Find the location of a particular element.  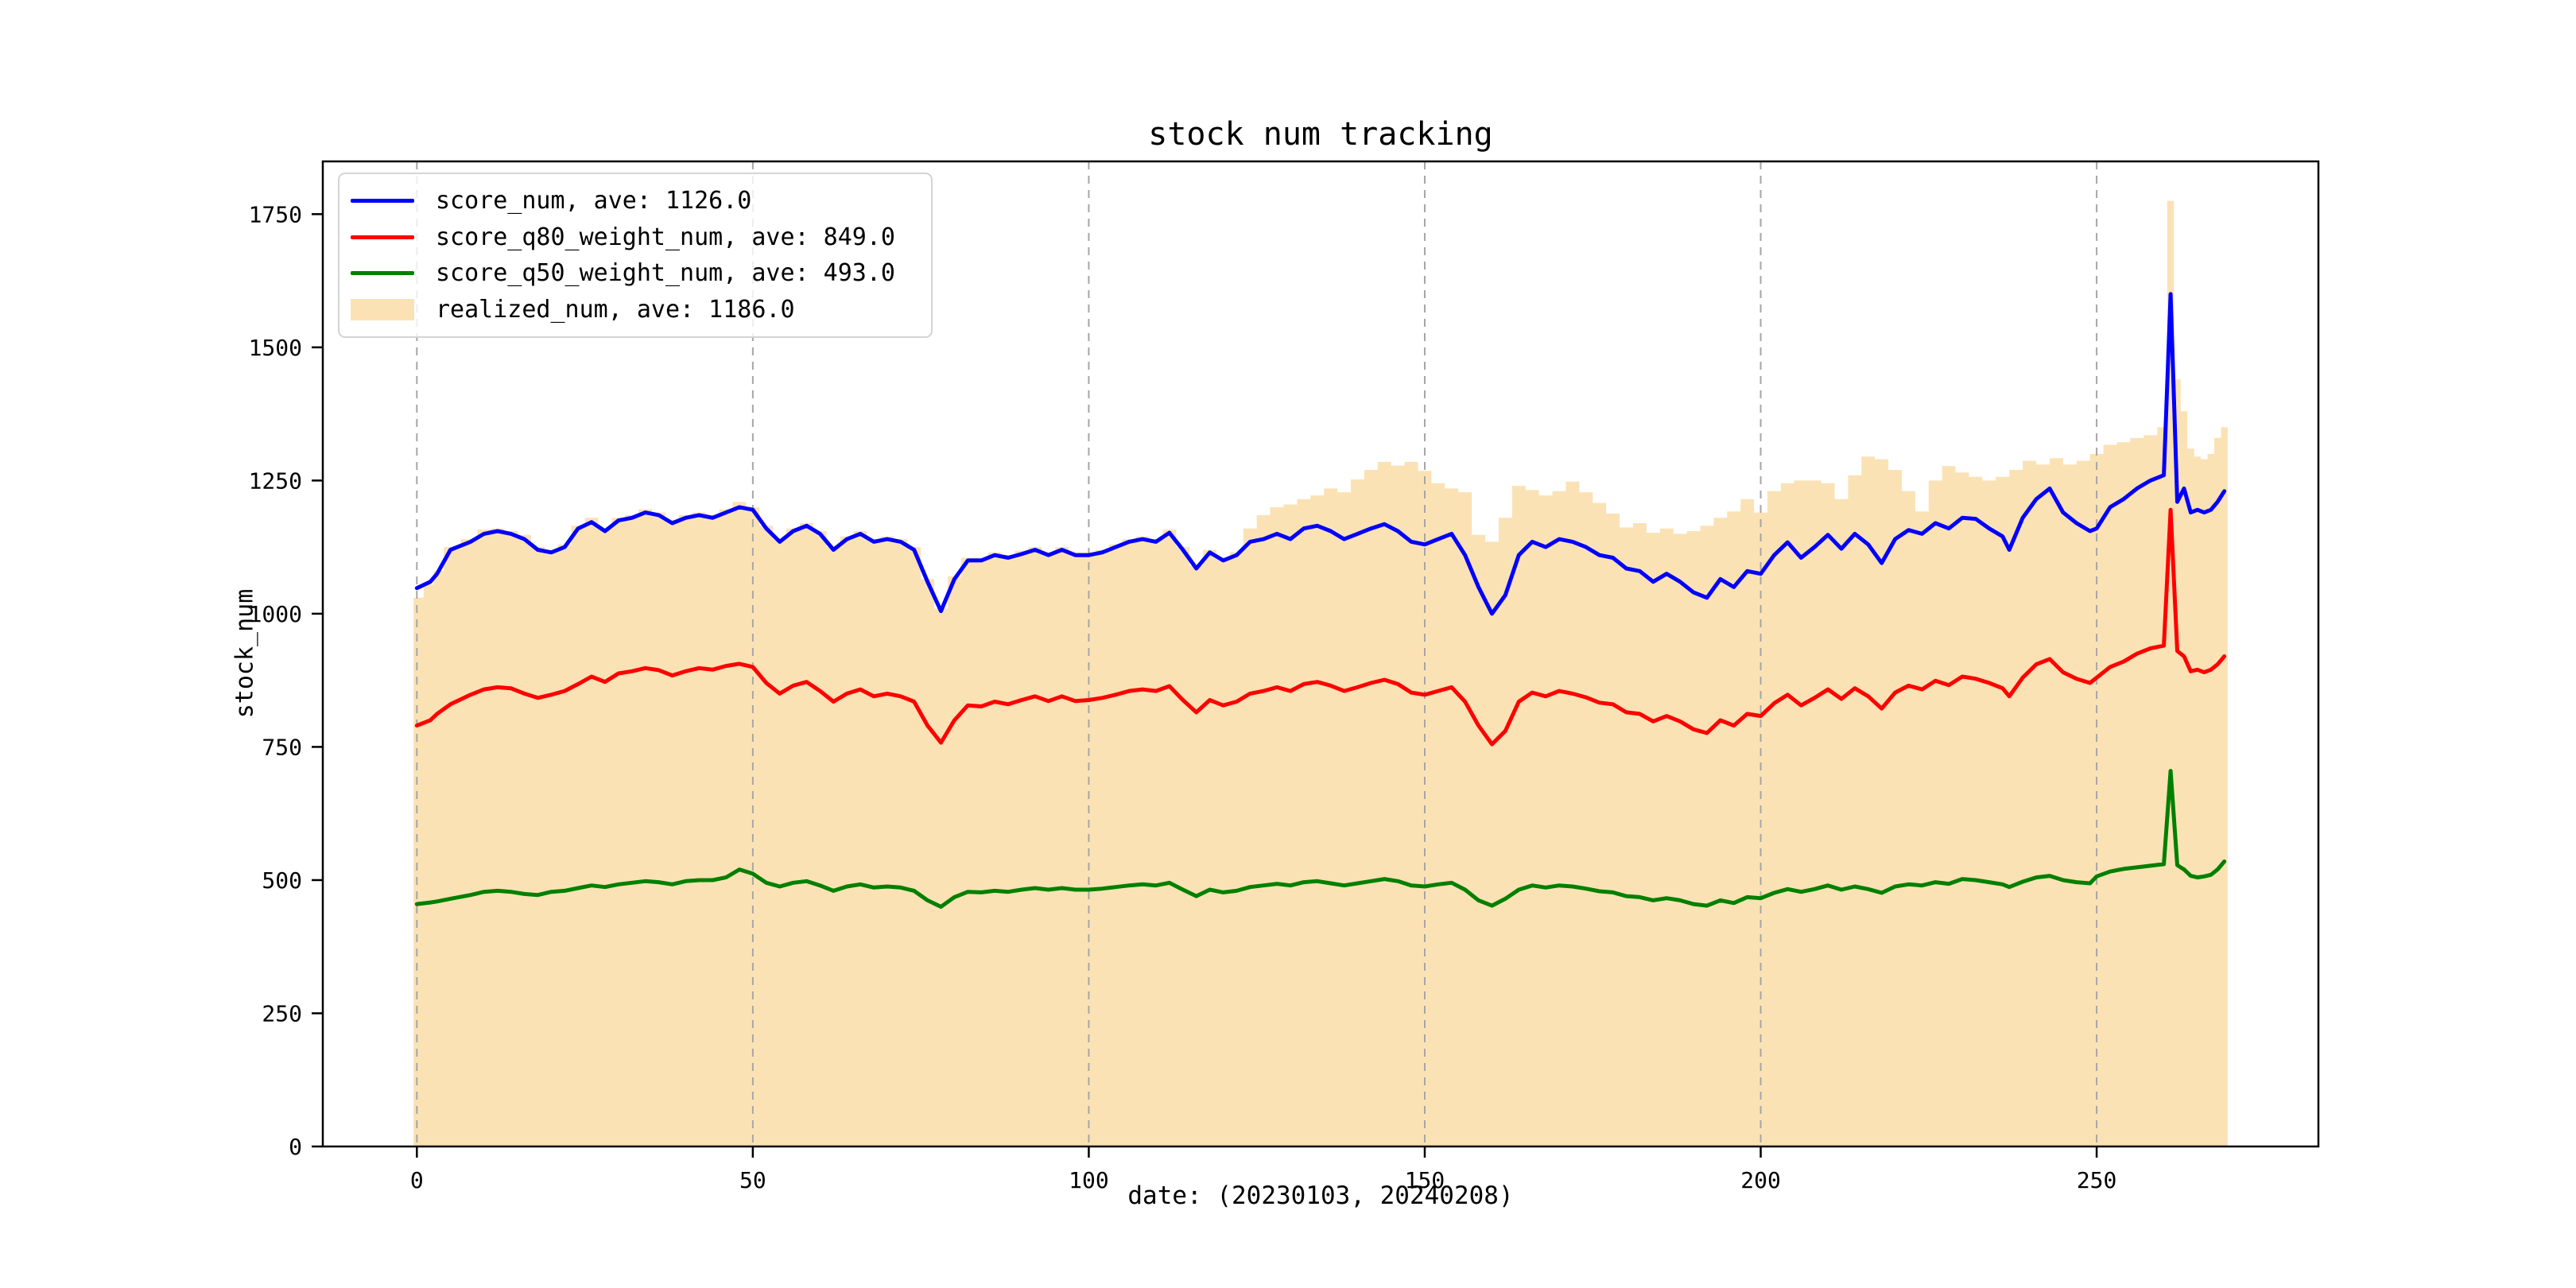

x-tick-label: 50 is located at coordinates (752, 1180).